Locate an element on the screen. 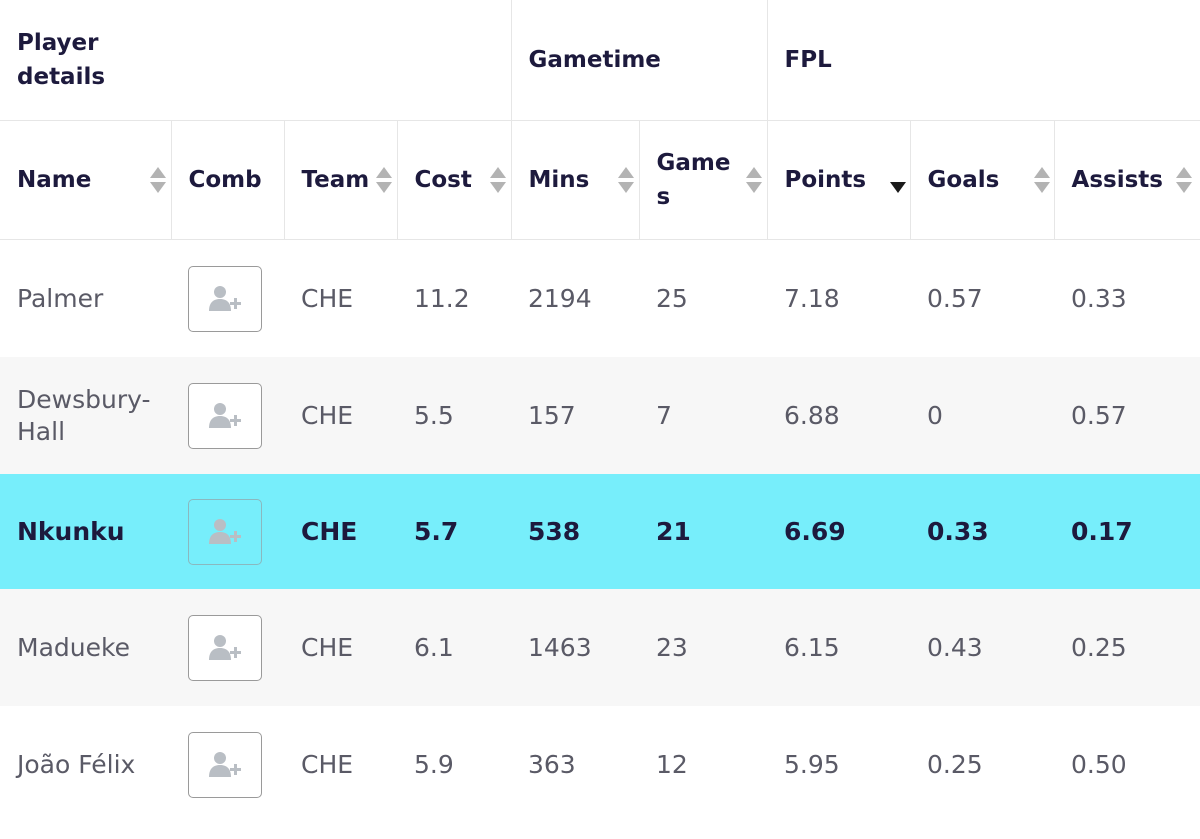 This screenshot has height=839, width=1200. mins: 2194 is located at coordinates (560, 298).